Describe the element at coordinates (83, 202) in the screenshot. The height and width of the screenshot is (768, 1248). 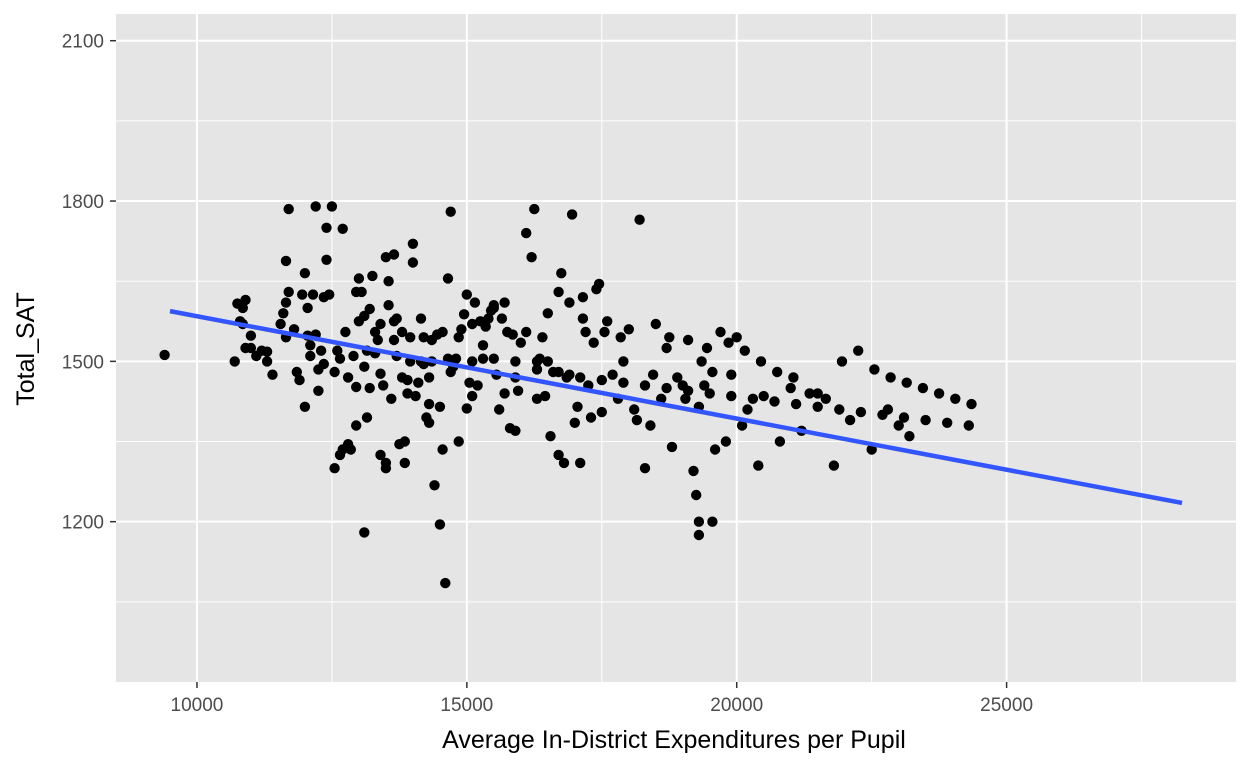
I see `y-tick-label: 1800` at that location.